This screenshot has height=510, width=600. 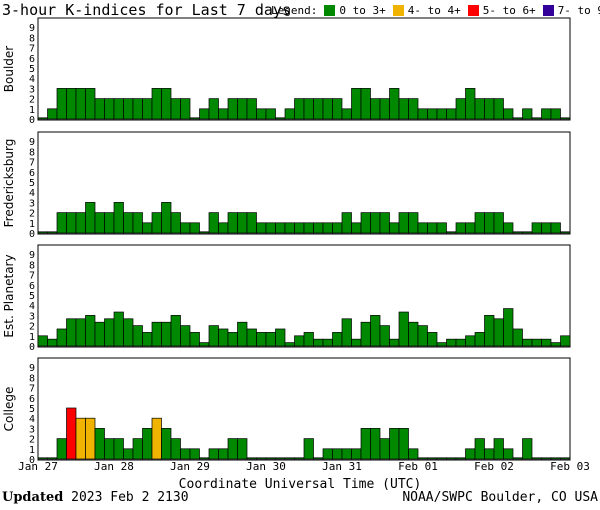 What do you see at coordinates (130, 497) in the screenshot?
I see `updated-value: 2023 Feb 2 2130` at bounding box center [130, 497].